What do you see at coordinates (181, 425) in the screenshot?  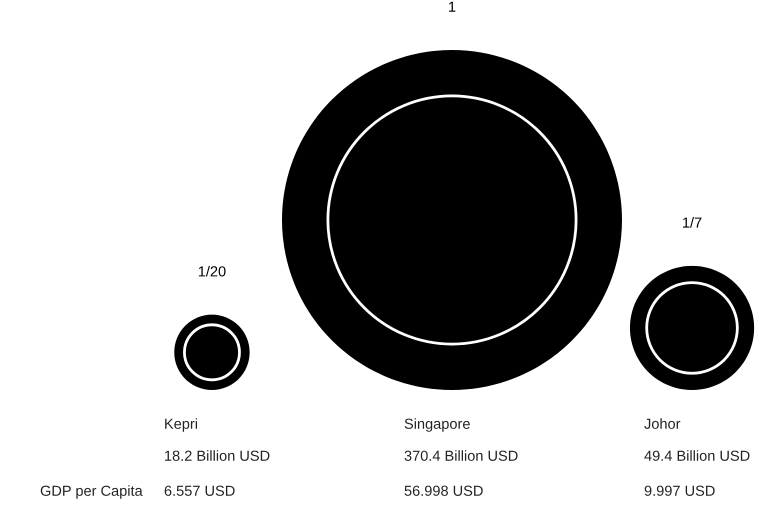 I see `category-label: Kepri` at bounding box center [181, 425].